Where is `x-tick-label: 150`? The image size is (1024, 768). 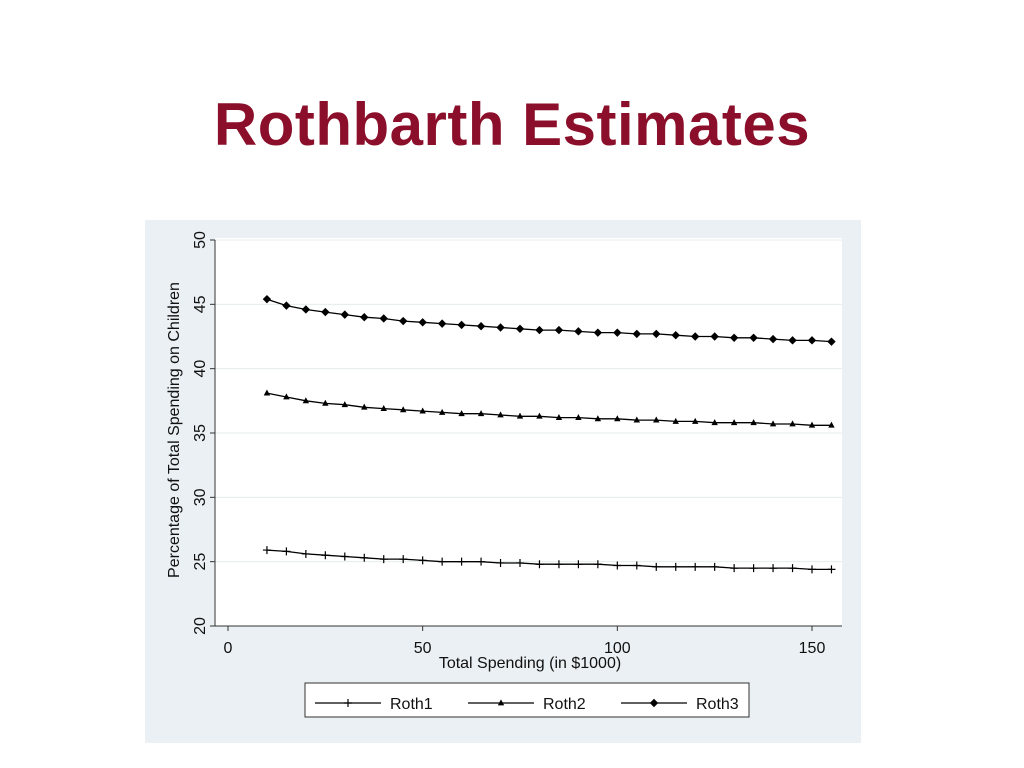 x-tick-label: 150 is located at coordinates (812, 648).